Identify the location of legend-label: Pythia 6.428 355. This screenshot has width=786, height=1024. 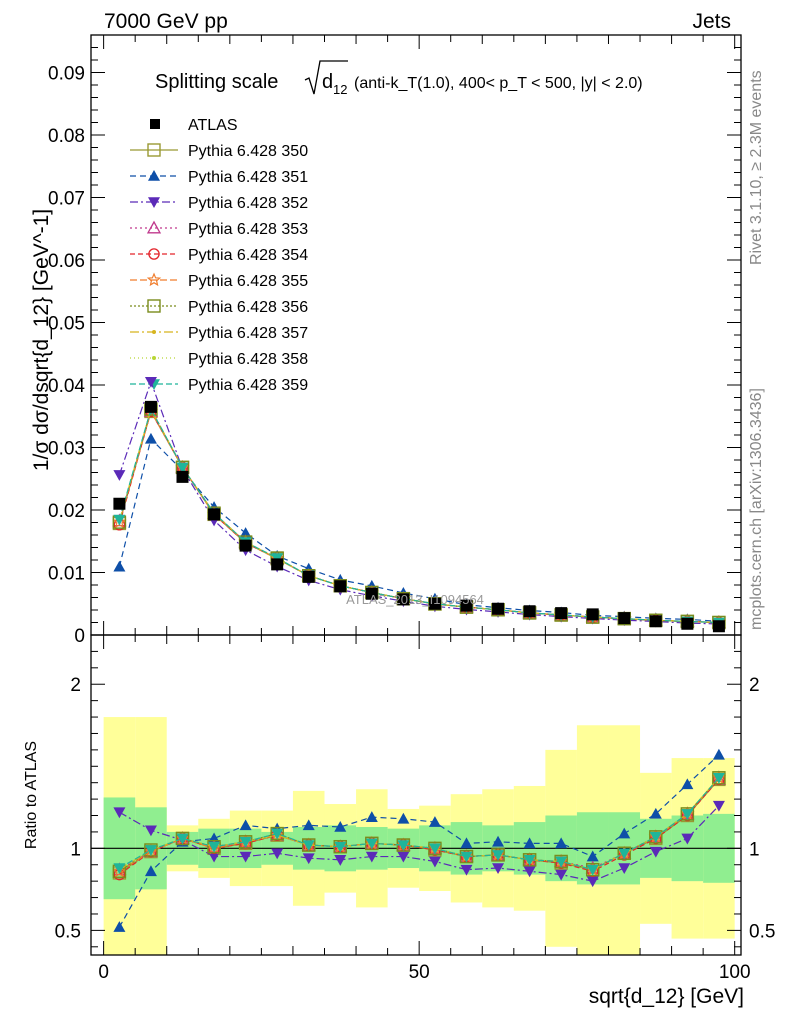
(248, 281).